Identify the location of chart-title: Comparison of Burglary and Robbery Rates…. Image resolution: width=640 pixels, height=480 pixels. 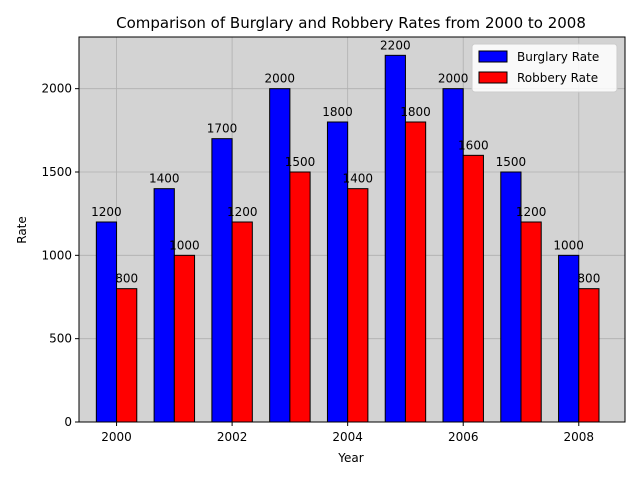
(351, 23).